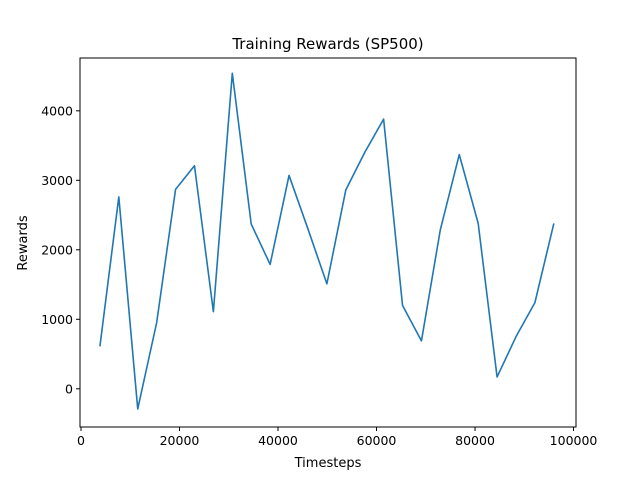 Image resolution: width=640 pixels, height=480 pixels. I want to click on chart-title: Training Rewards (SP500), so click(327, 44).